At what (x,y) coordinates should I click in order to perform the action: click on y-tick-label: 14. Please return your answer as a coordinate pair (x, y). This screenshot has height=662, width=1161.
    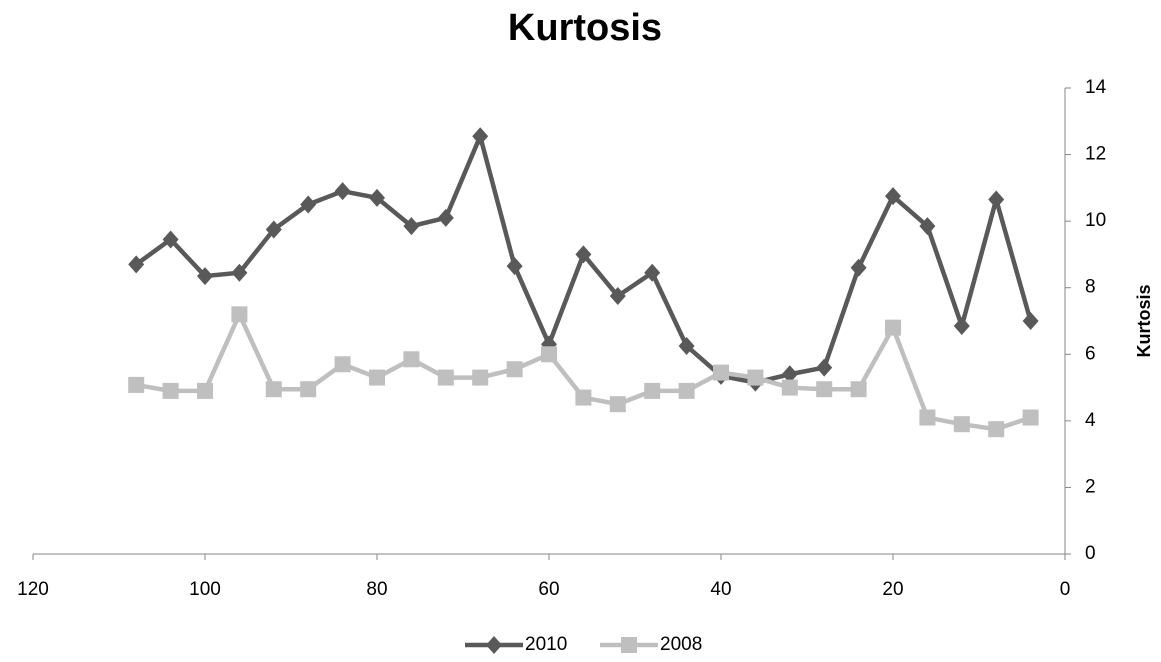
    Looking at the image, I should click on (1096, 87).